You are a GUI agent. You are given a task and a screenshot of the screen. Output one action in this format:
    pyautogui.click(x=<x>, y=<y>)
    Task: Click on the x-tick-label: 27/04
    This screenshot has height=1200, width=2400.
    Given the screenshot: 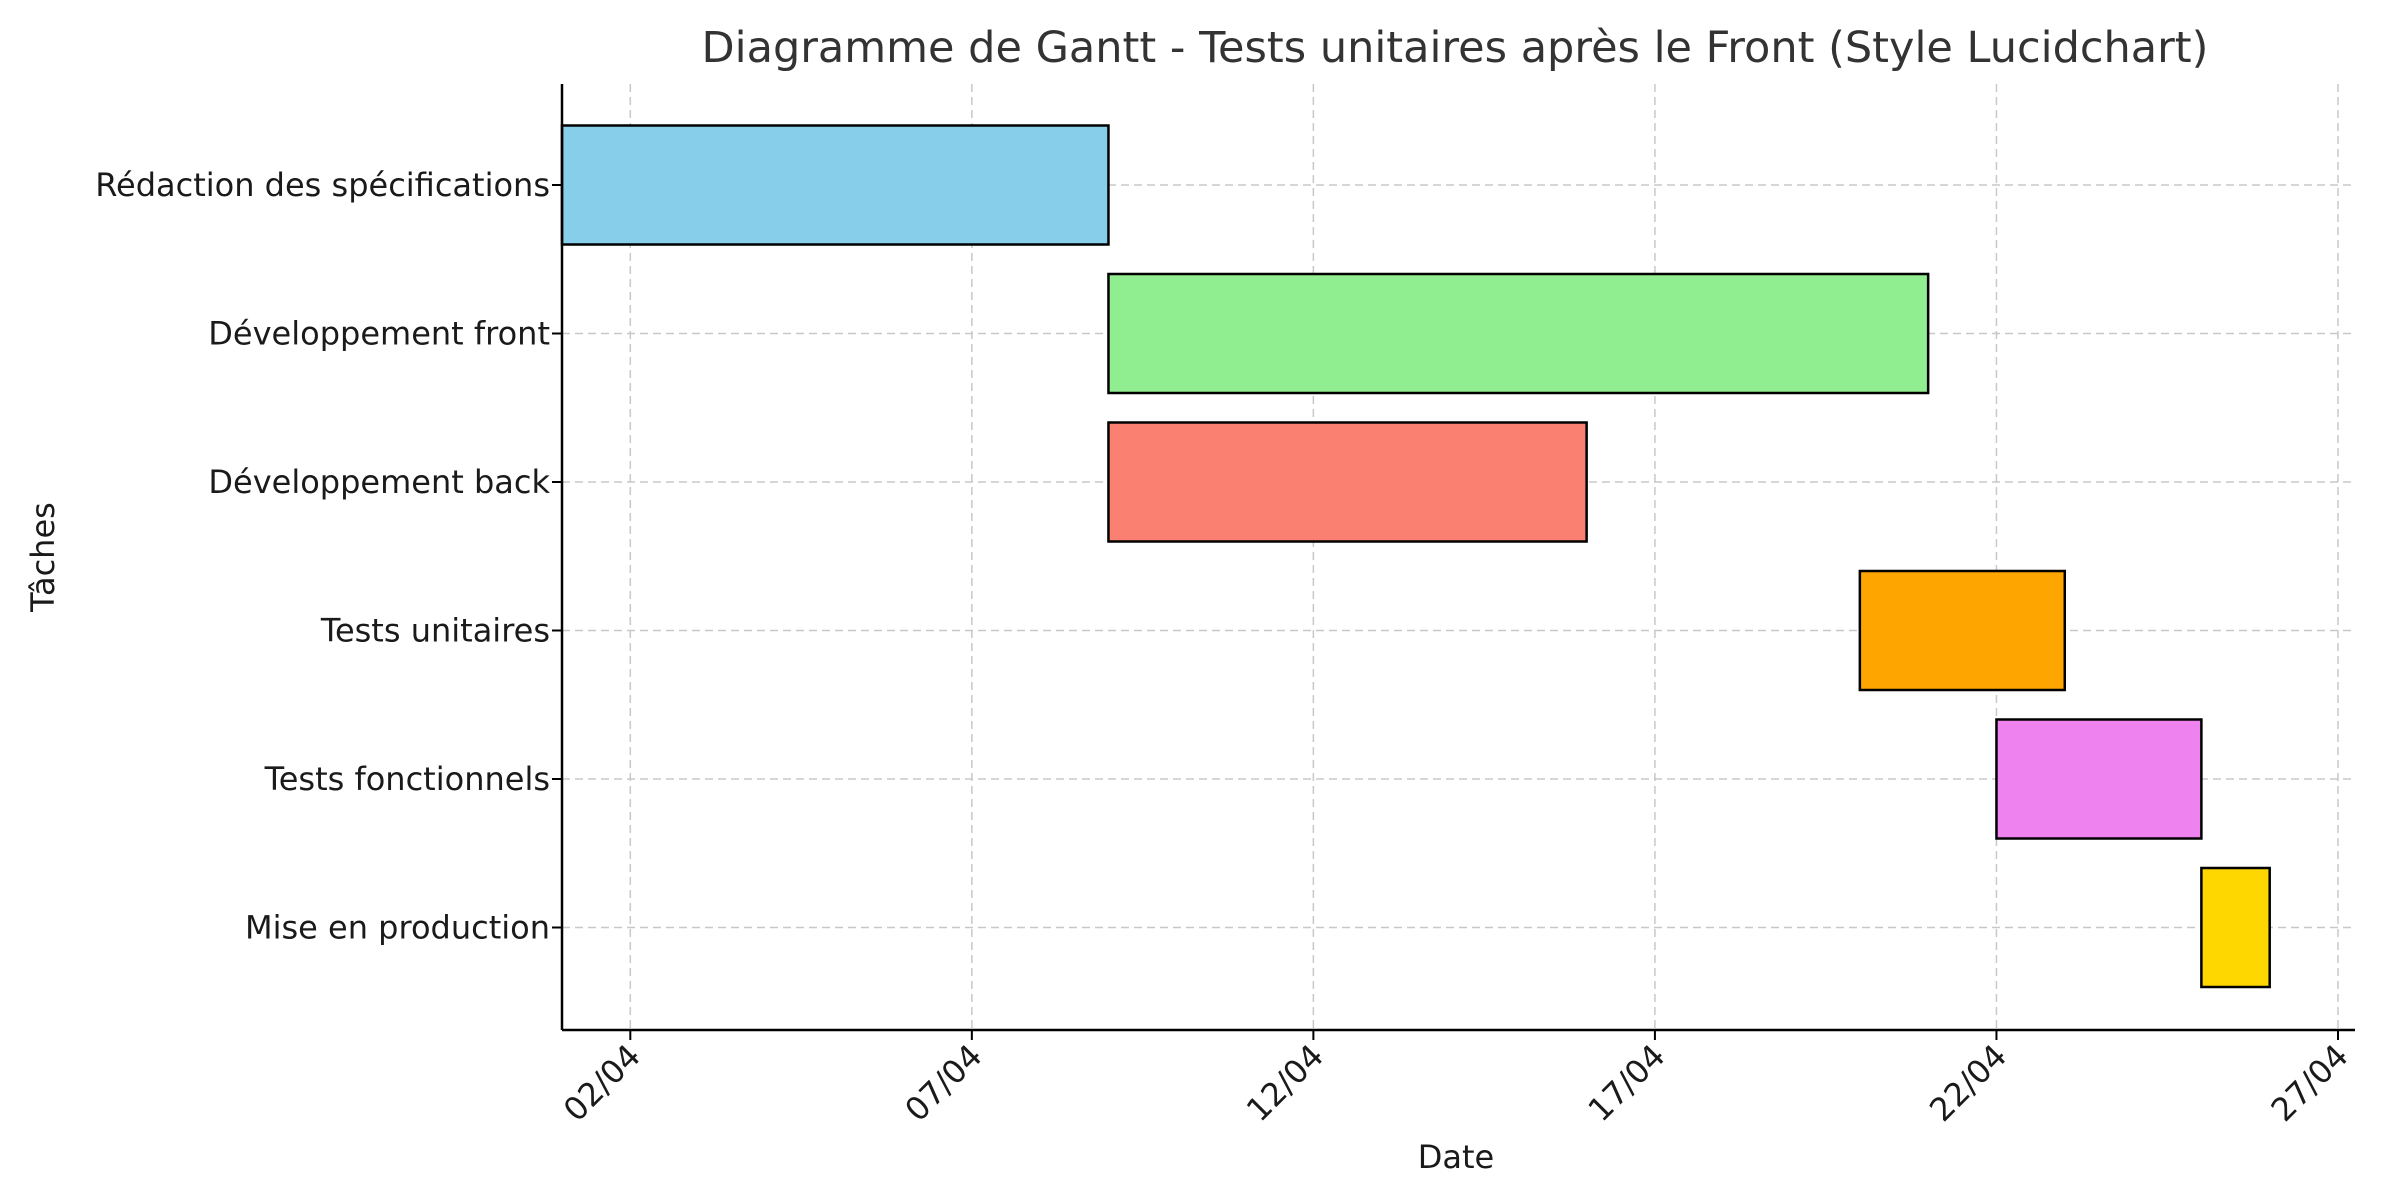 What is the action you would take?
    pyautogui.click(x=2310, y=1083)
    